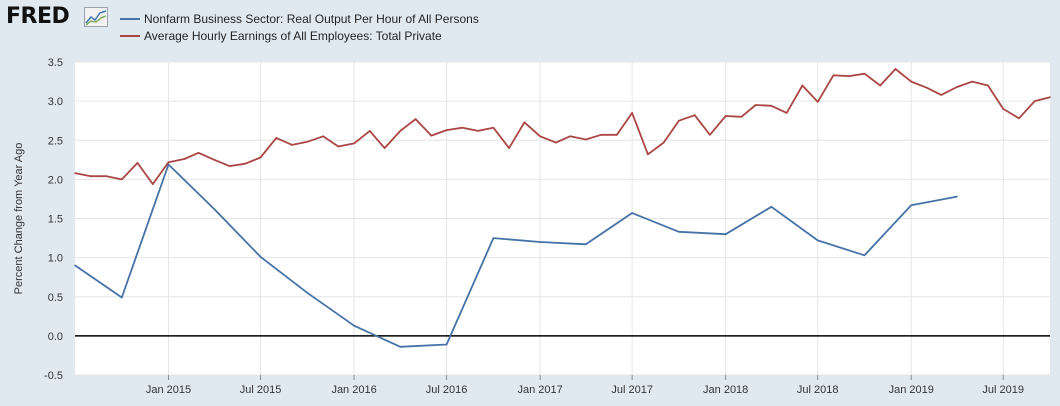 The image size is (1060, 406). What do you see at coordinates (261, 390) in the screenshot?
I see `x-tick-label: Jul 2015` at bounding box center [261, 390].